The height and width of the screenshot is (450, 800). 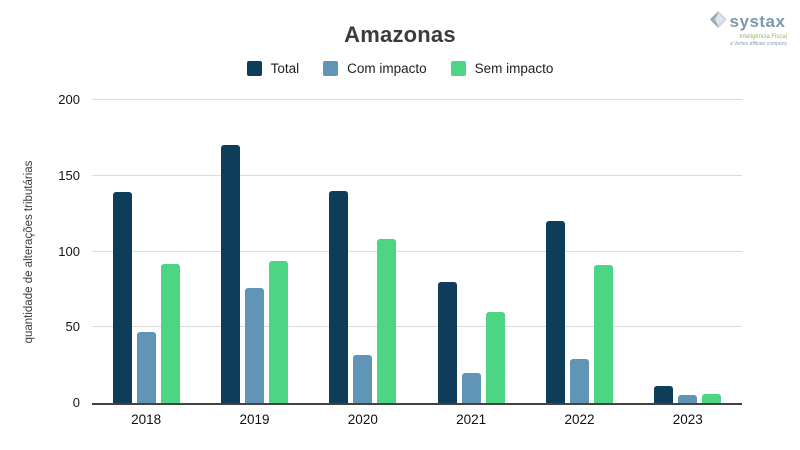 What do you see at coordinates (579, 419) in the screenshot?
I see `x-axis-label-2022: 2022` at bounding box center [579, 419].